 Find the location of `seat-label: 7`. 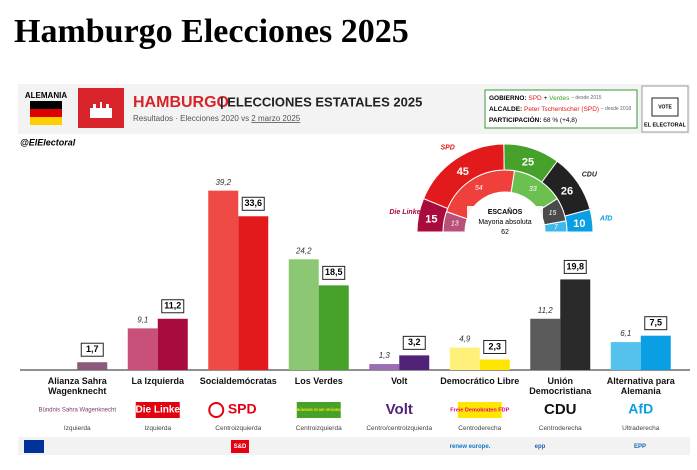

seat-label: 7 is located at coordinates (556, 227).